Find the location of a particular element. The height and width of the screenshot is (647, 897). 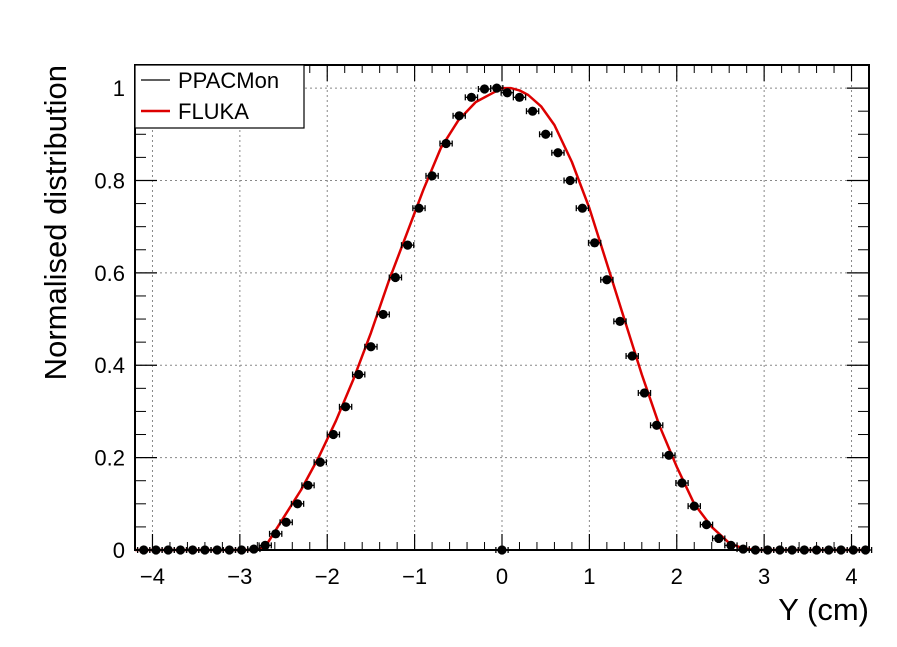

legend: PPACMon FLUKA is located at coordinates (219, 96).